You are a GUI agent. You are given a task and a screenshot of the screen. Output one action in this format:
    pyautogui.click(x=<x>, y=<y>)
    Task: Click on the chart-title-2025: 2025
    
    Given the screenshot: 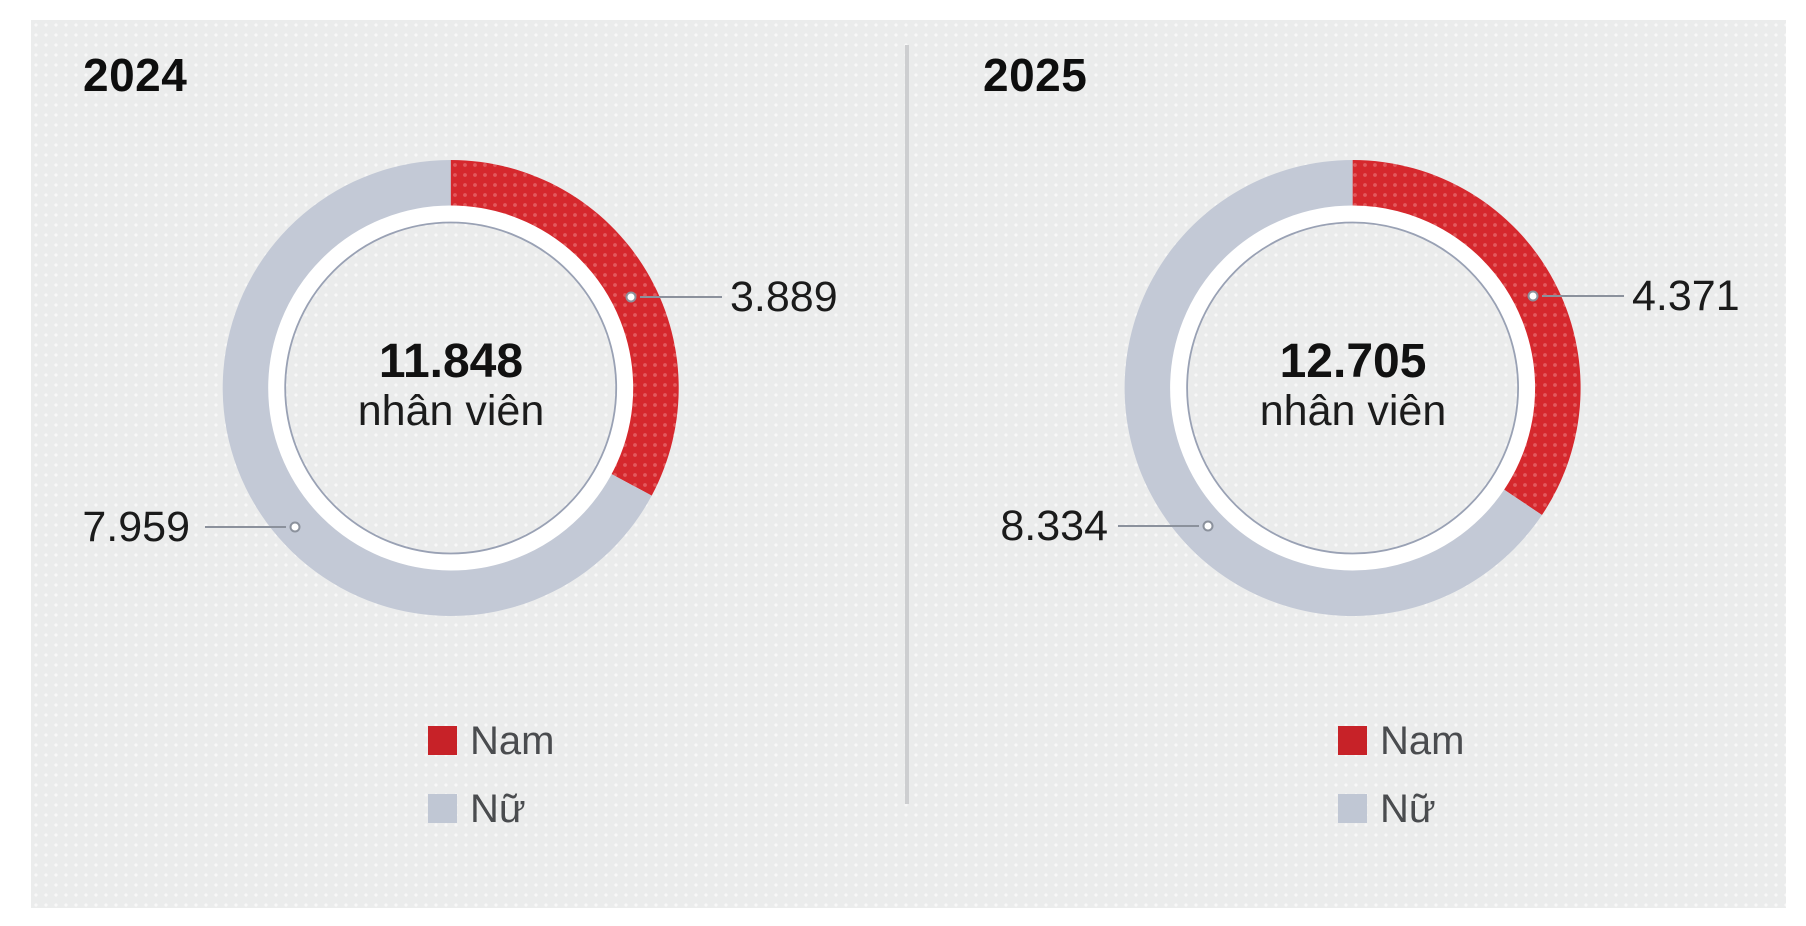 What is the action you would take?
    pyautogui.click(x=1035, y=75)
    